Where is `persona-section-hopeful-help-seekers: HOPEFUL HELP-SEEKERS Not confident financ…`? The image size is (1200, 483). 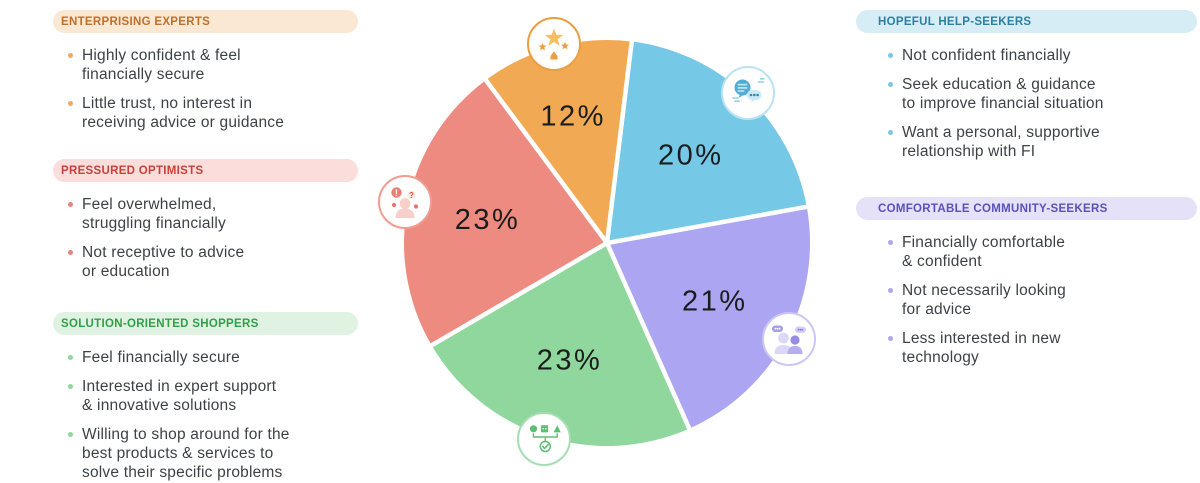 persona-section-hopeful-help-seekers: HOPEFUL HELP-SEEKERS Not confident financ… is located at coordinates (1026, 85).